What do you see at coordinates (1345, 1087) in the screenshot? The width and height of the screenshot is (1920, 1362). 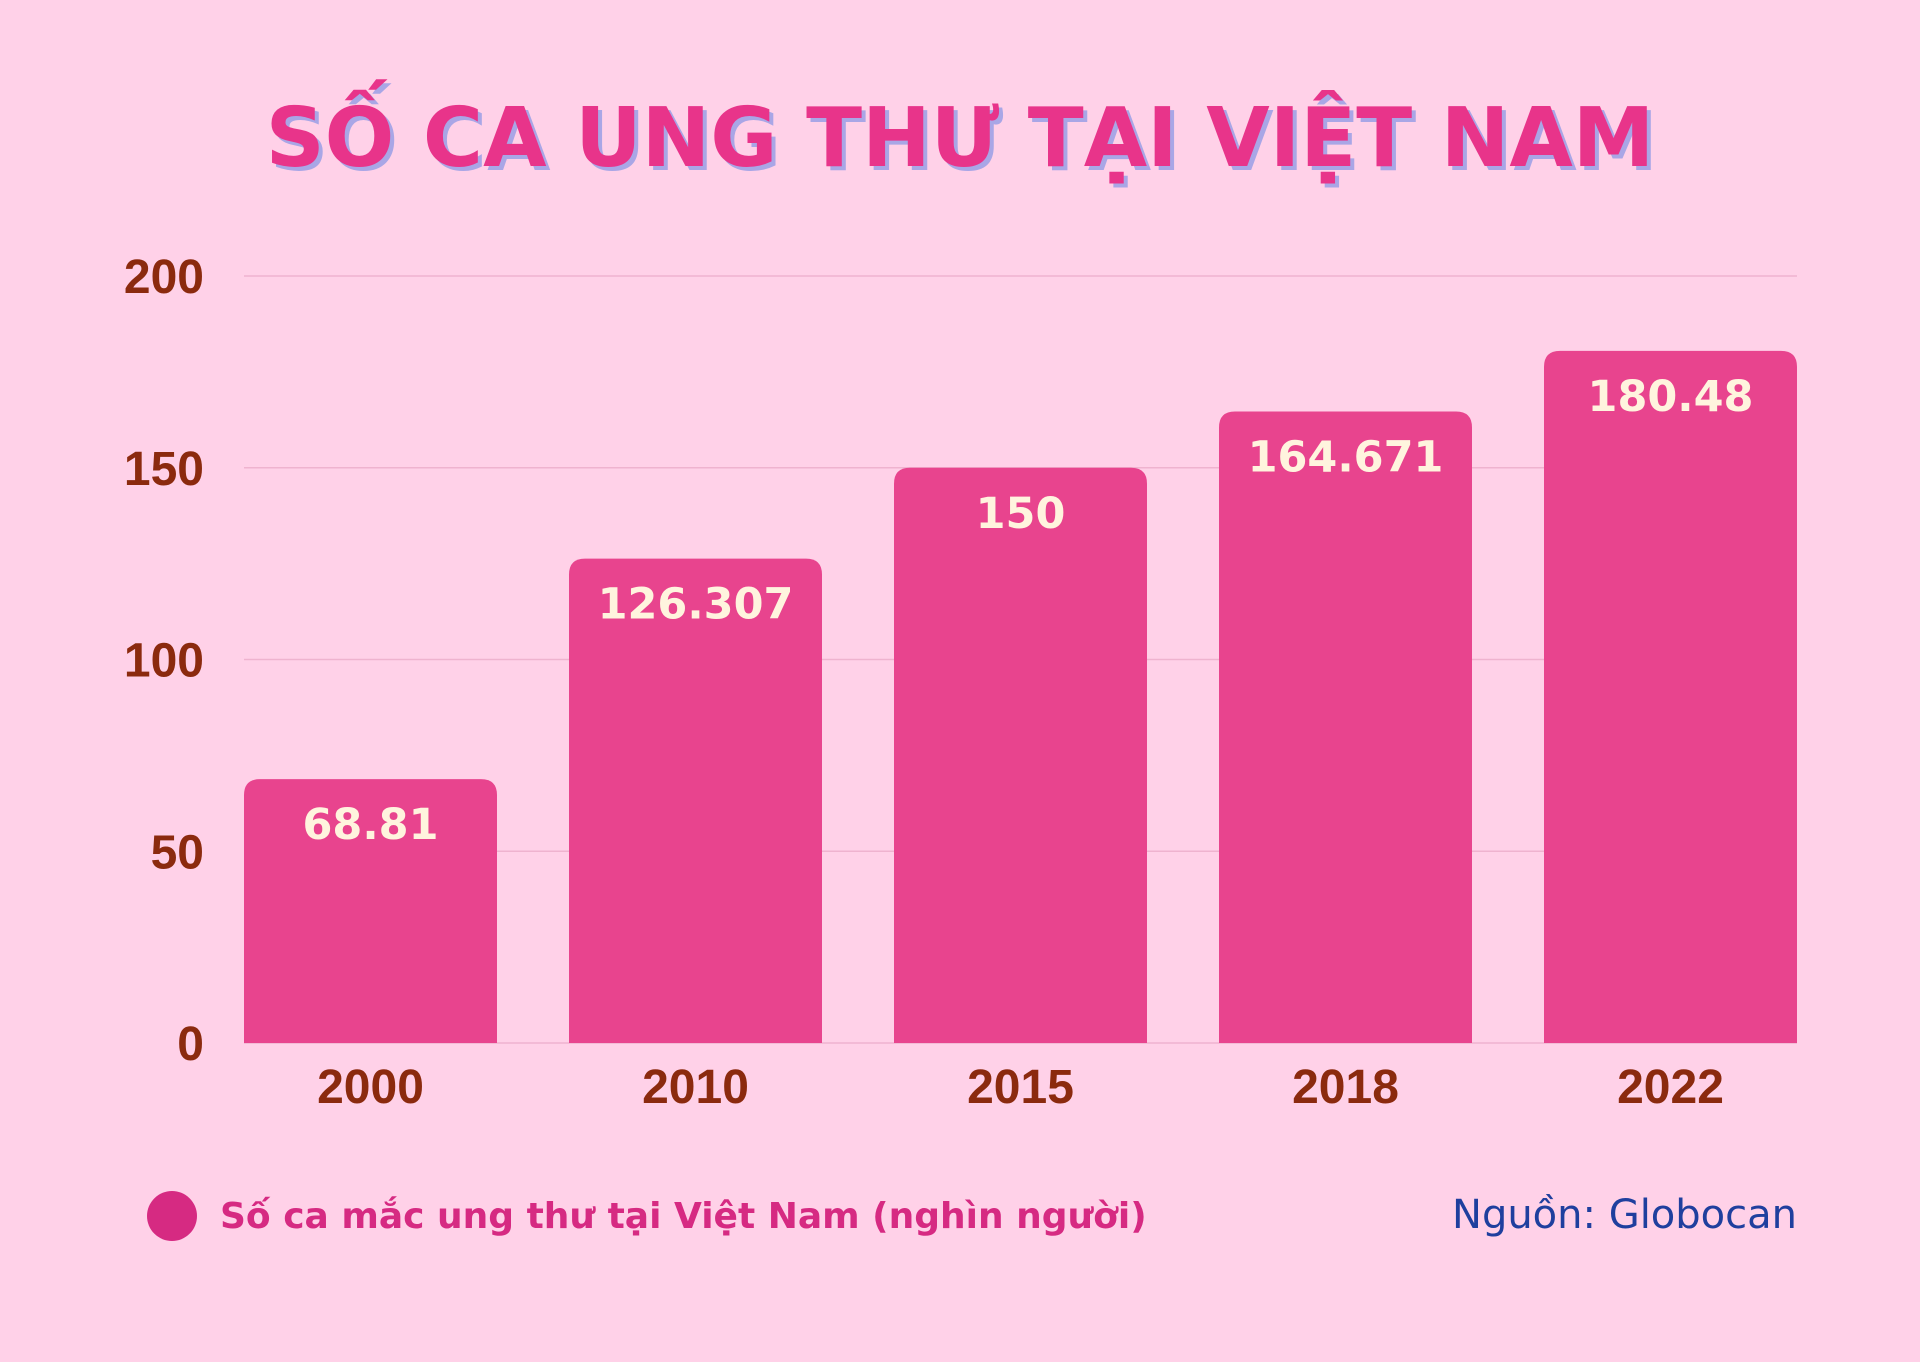 I see `x-tick-label-2018: 2018` at bounding box center [1345, 1087].